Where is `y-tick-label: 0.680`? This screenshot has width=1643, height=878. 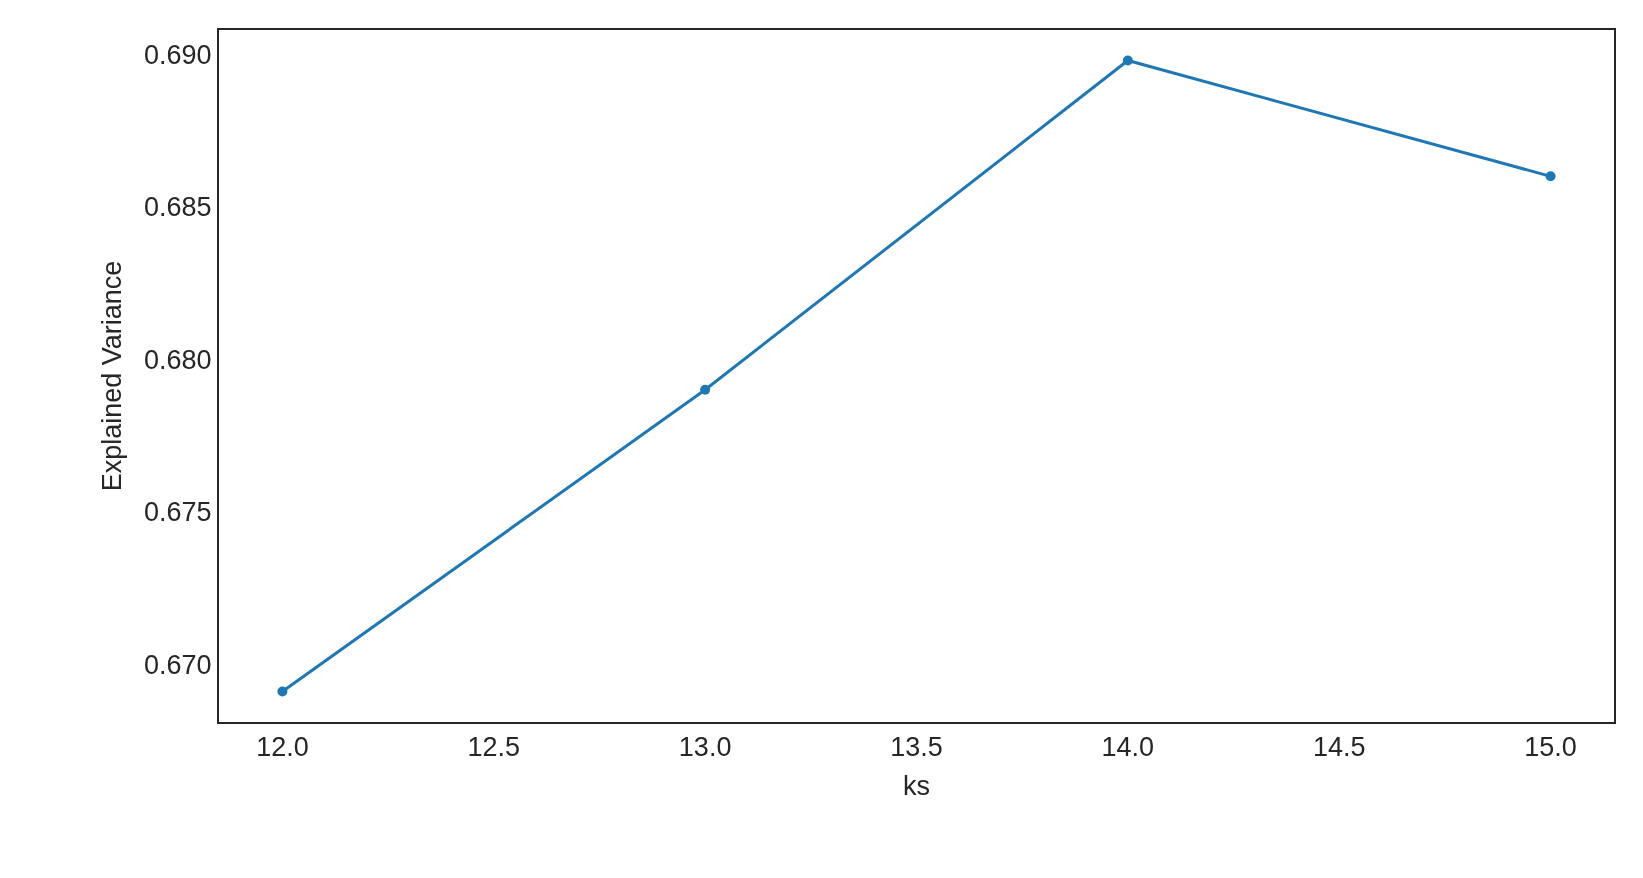
y-tick-label: 0.680 is located at coordinates (178, 359).